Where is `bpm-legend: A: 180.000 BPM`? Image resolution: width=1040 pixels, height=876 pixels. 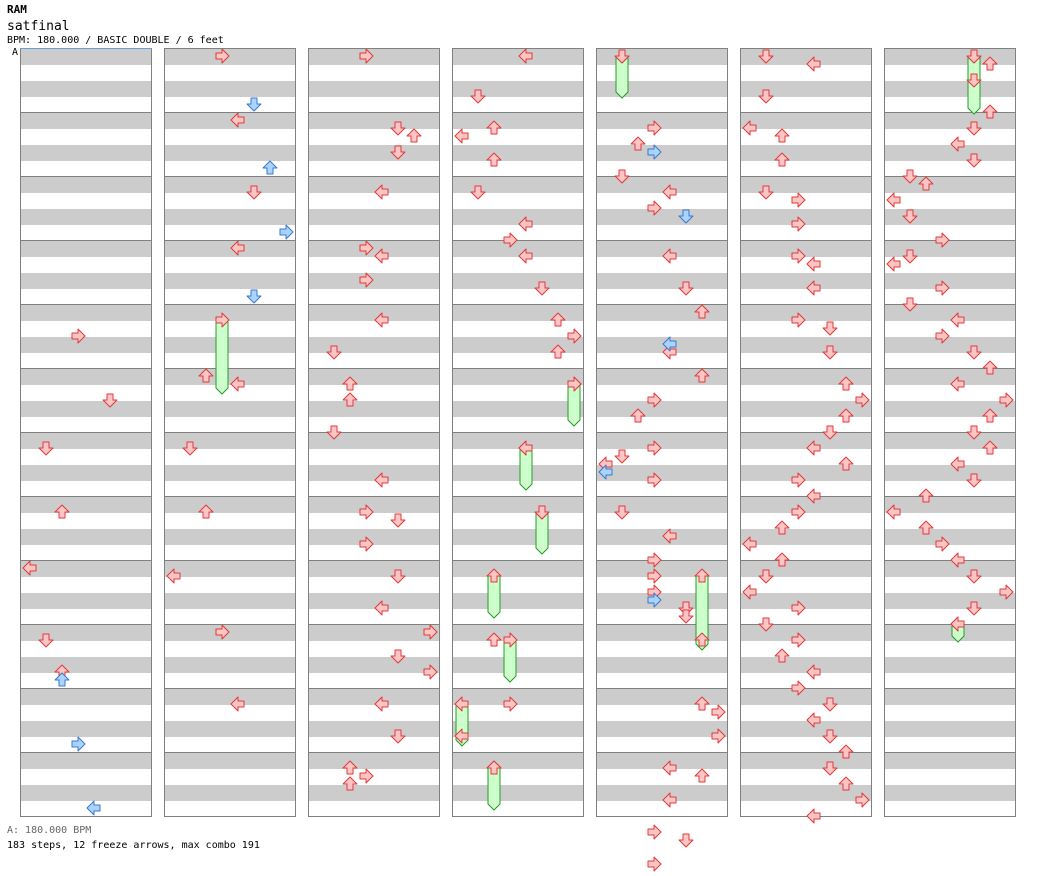 bpm-legend: A: 180.000 BPM is located at coordinates (49, 830).